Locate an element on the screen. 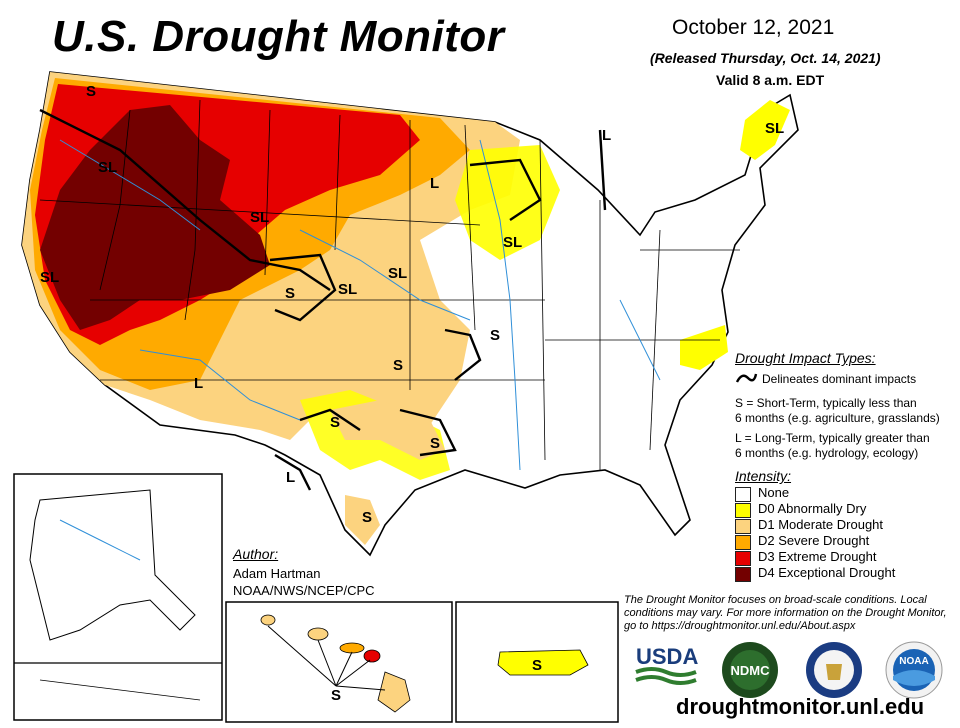 The height and width of the screenshot is (728, 960). usda-logo: USDA is located at coordinates (666, 664).